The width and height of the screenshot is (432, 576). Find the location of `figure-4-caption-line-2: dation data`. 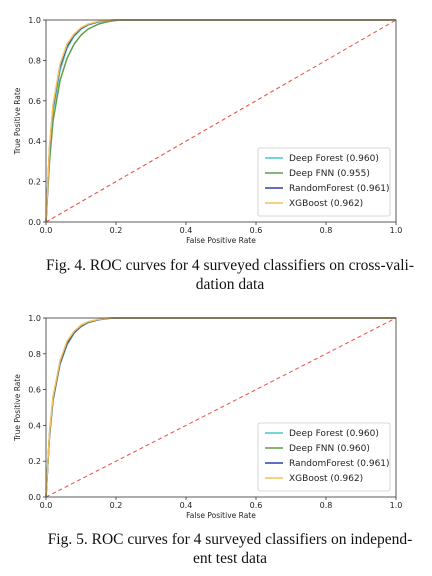

figure-4-caption-line-2: dation data is located at coordinates (230, 284).